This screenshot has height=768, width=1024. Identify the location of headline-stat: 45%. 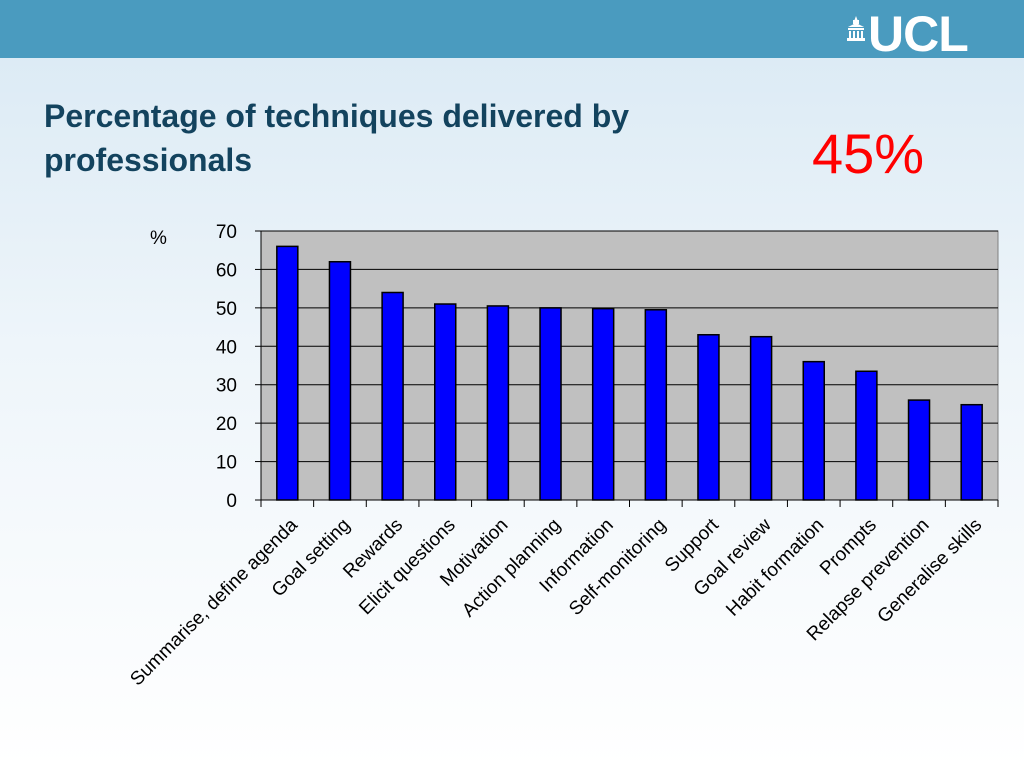
(868, 153).